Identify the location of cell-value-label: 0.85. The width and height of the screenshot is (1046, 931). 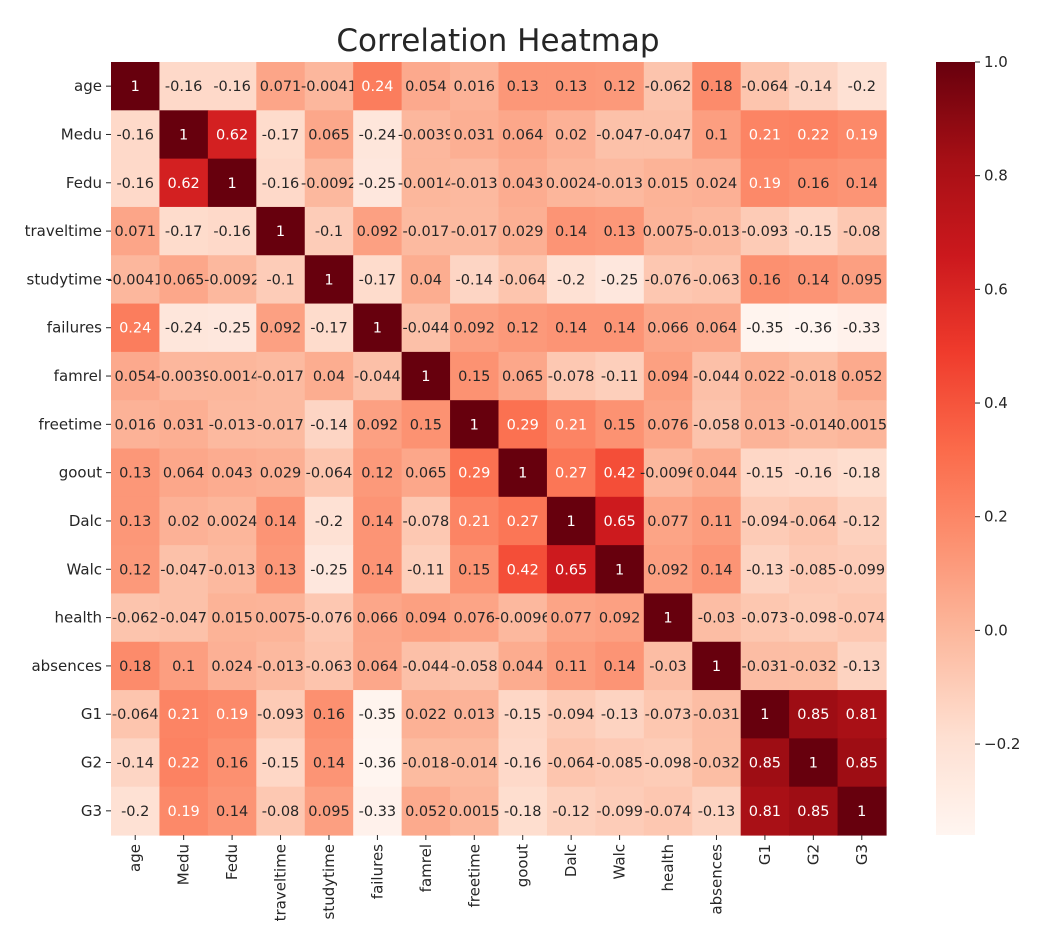
(862, 764).